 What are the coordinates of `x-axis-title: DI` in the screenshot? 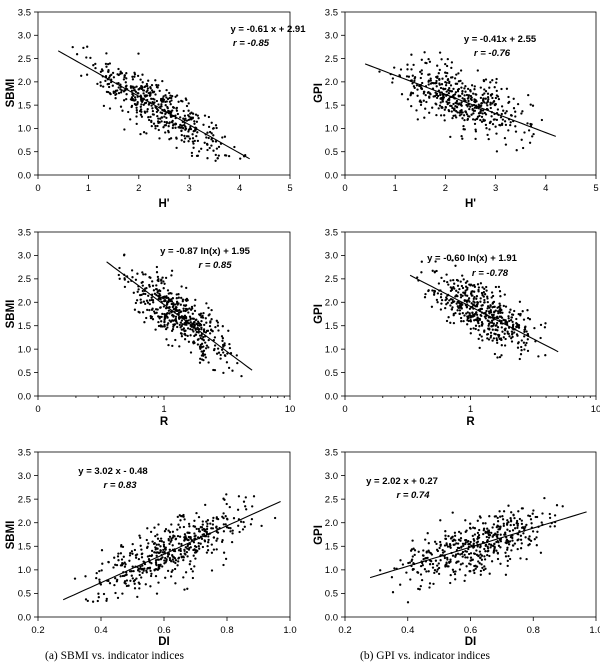 It's located at (471, 642).